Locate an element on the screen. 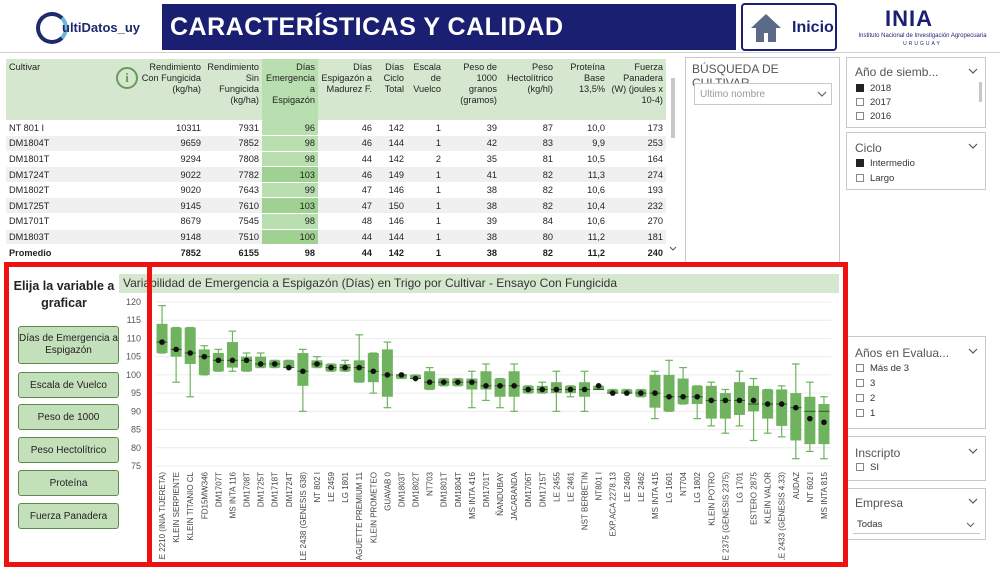  year-filter-panel: Año de siemb... 2018 2017 2016 is located at coordinates (916, 92).